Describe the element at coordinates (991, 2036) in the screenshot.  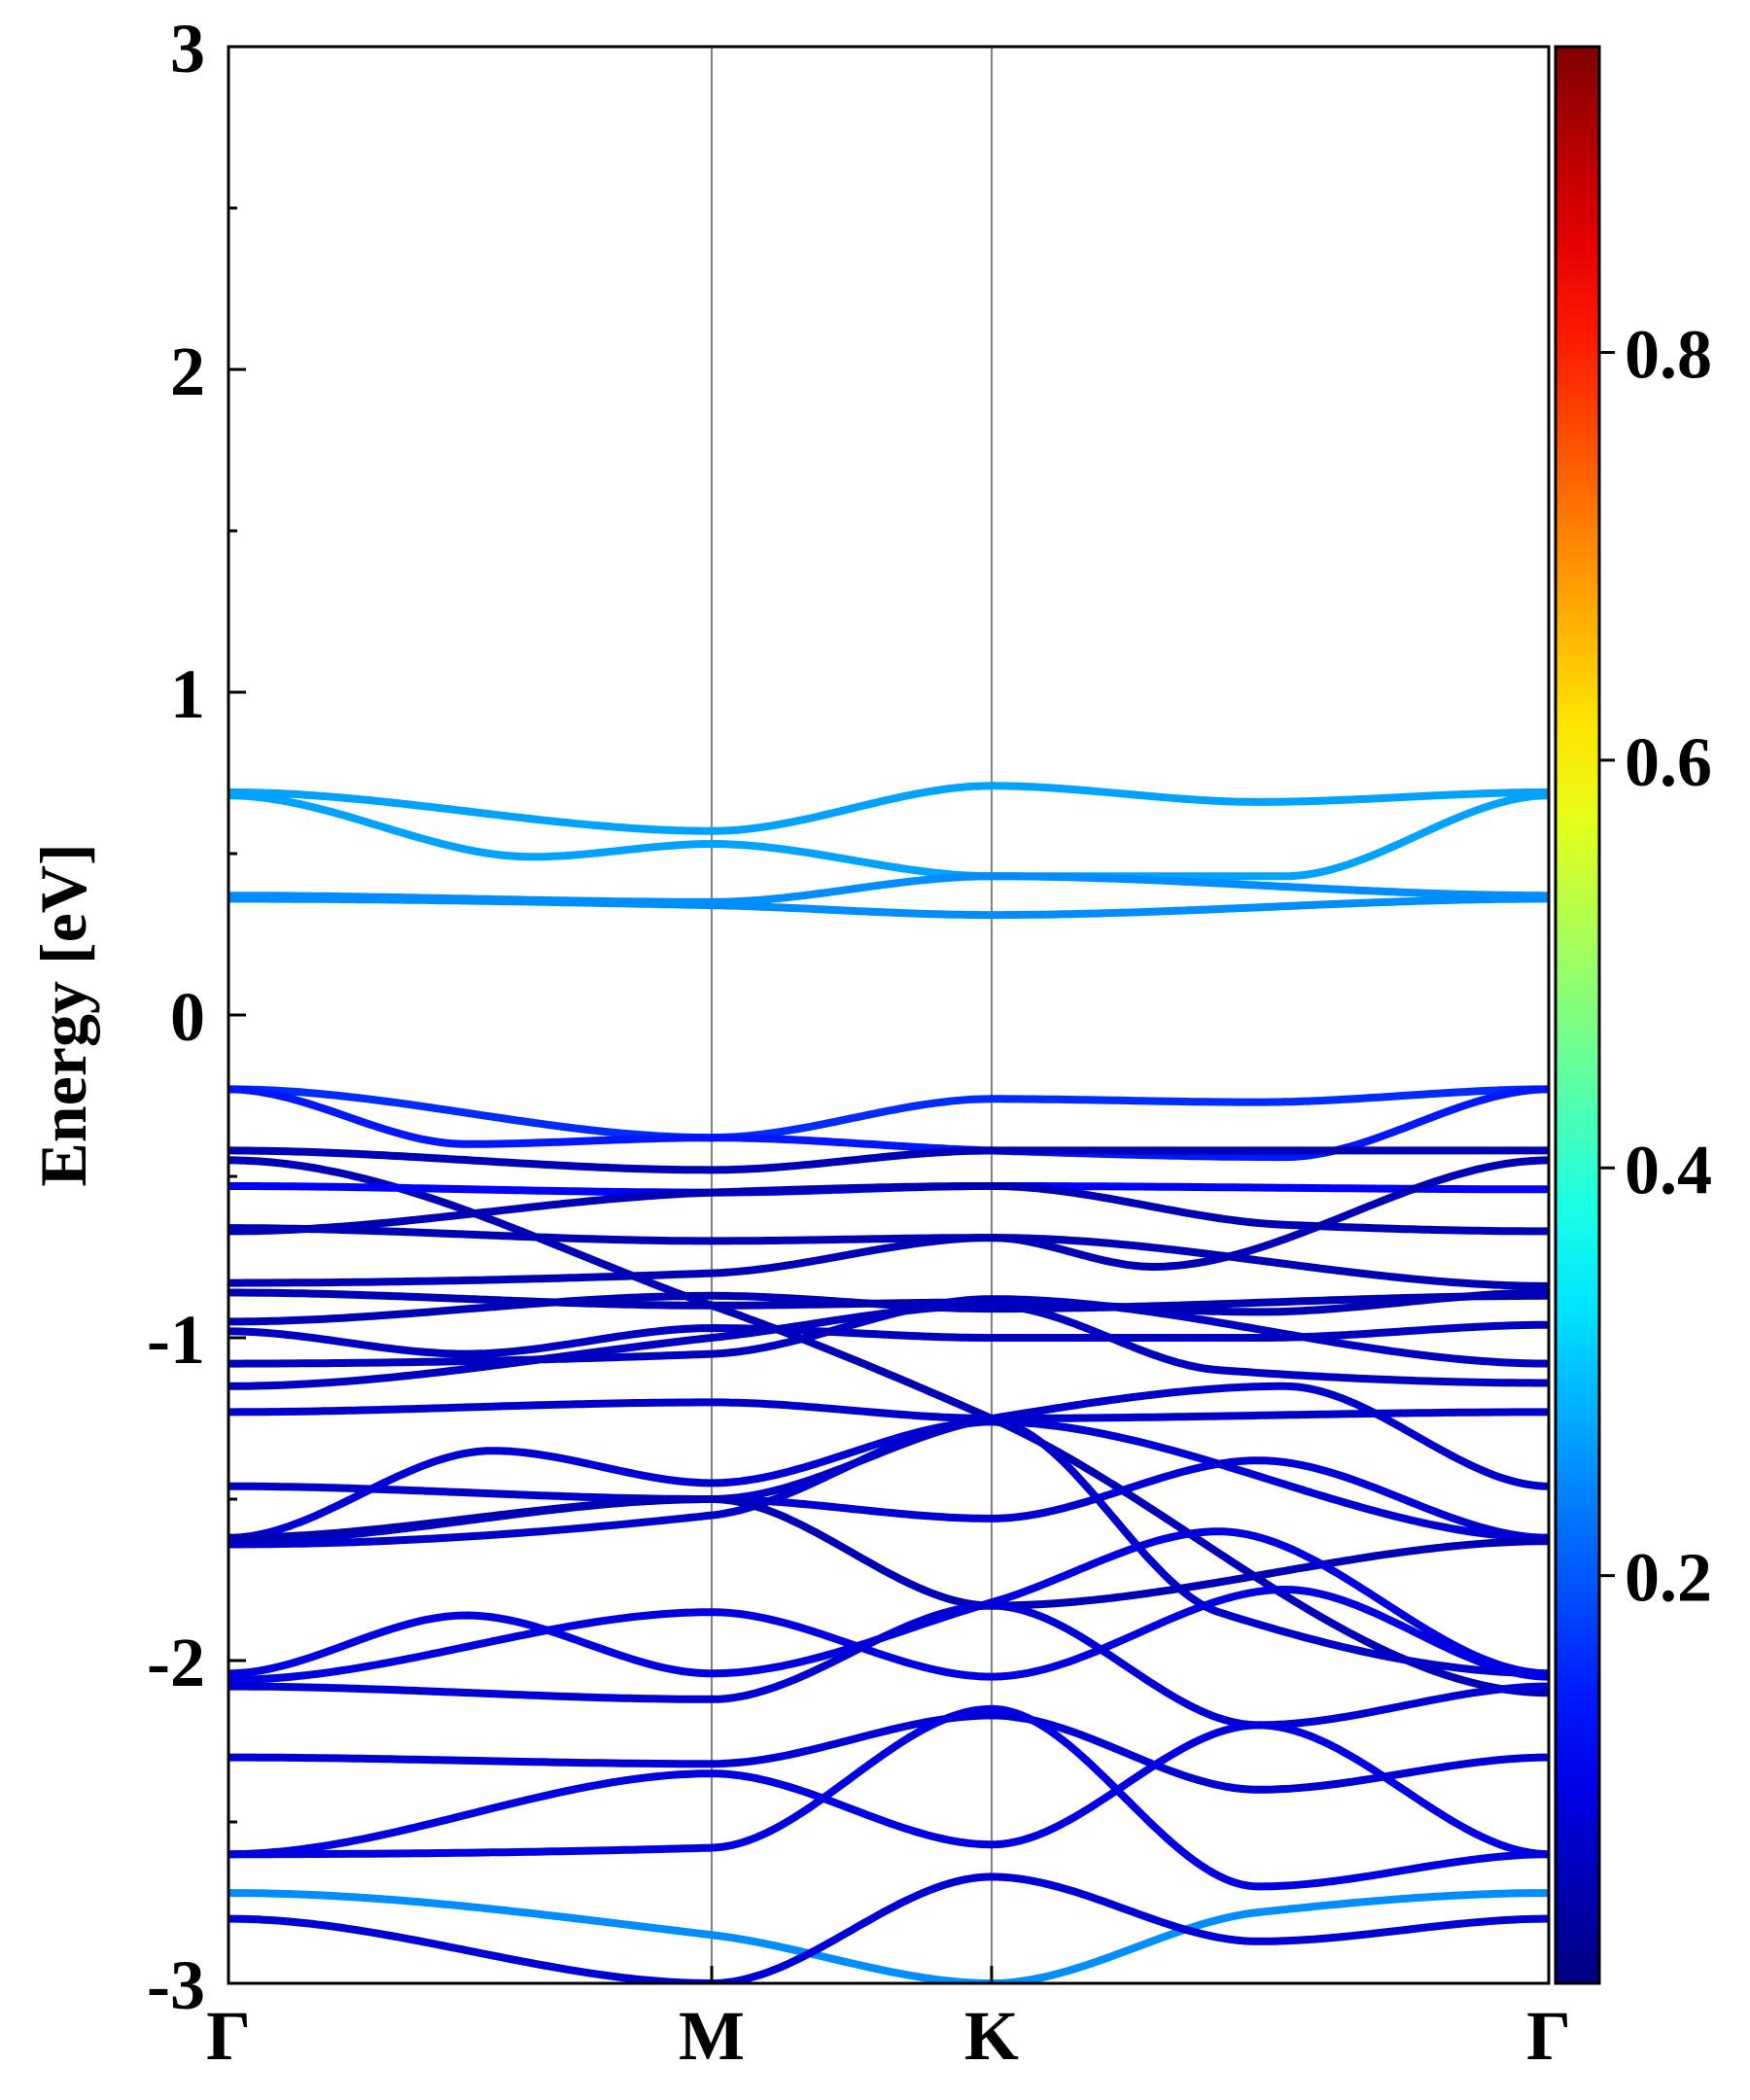
I see `x-tick-label: K` at that location.